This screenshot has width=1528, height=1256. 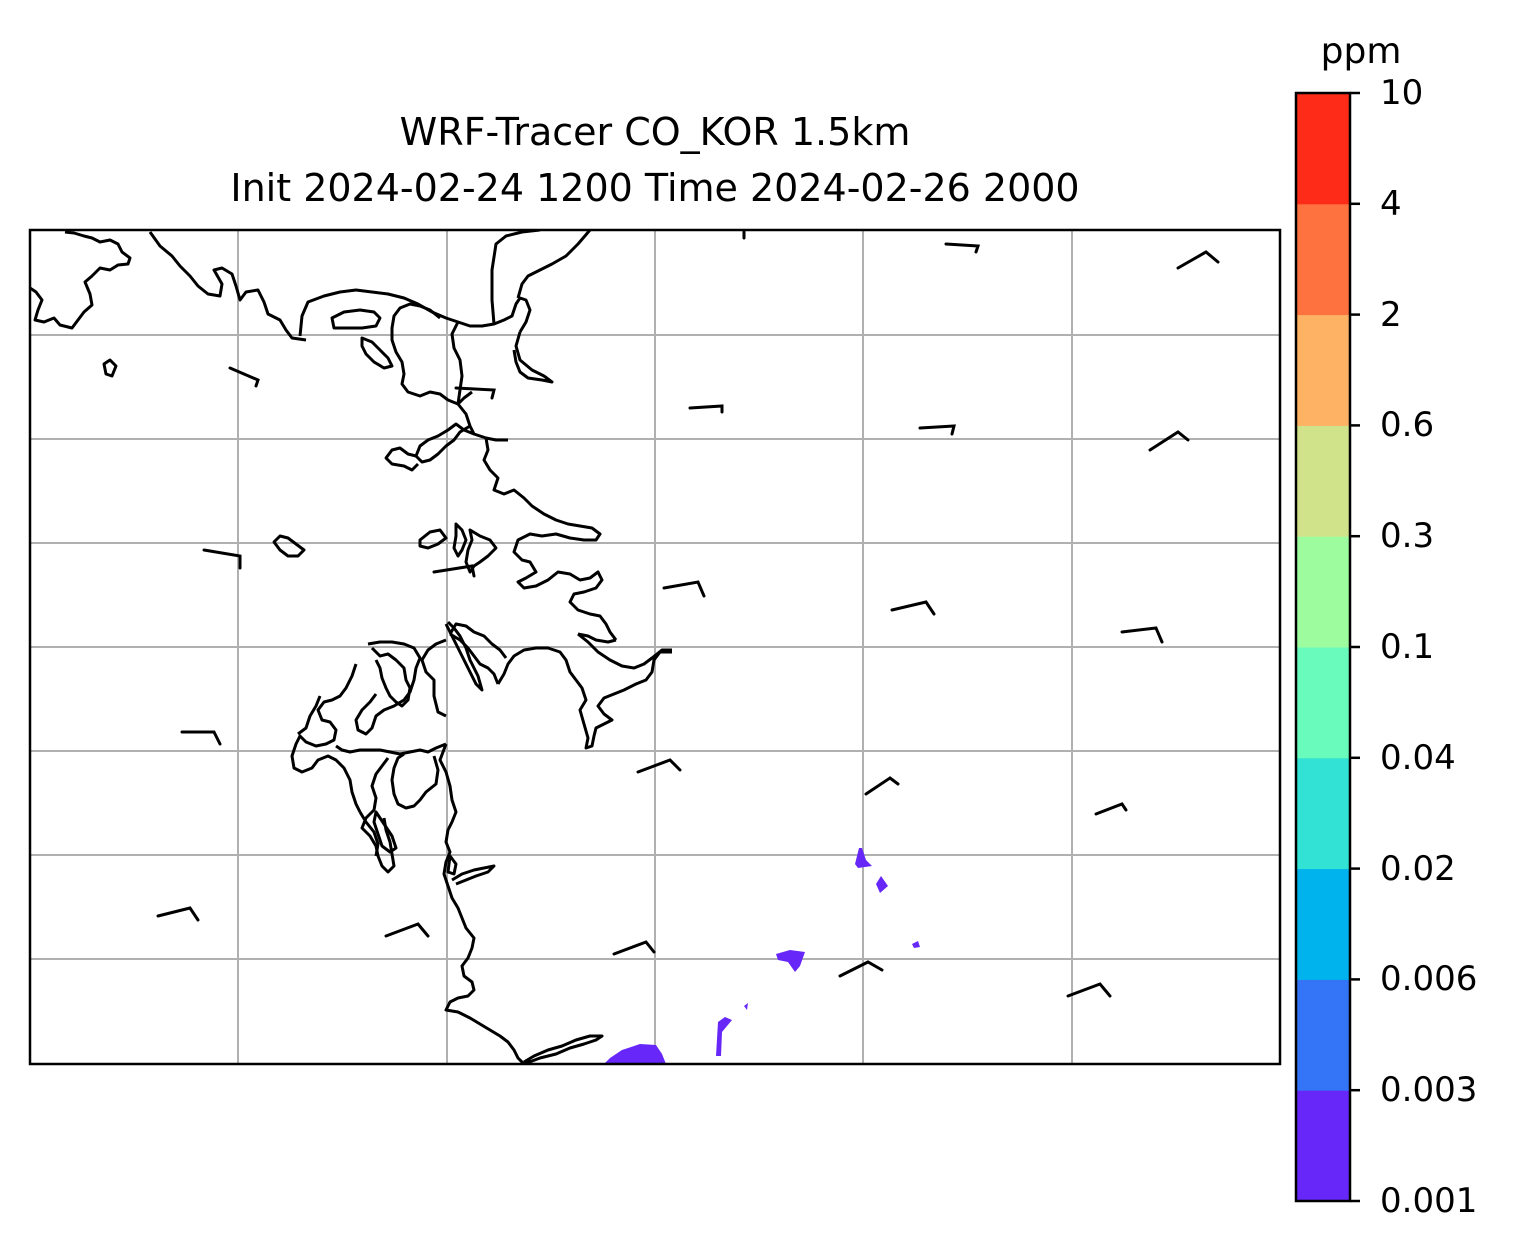 What do you see at coordinates (655, 132) in the screenshot?
I see `map-title: WRF-Tracer CO_KOR 1.5km` at bounding box center [655, 132].